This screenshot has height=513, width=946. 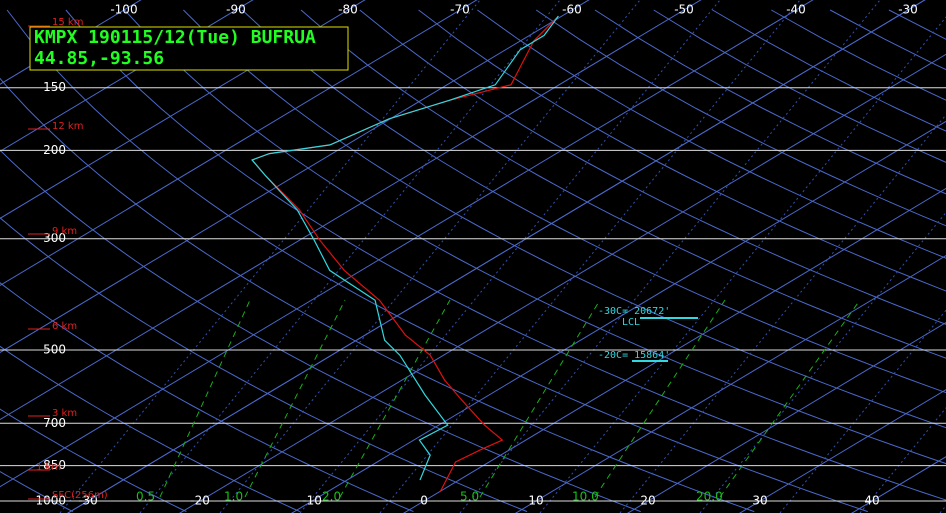 What do you see at coordinates (647, 501) in the screenshot?
I see `x-tick-label: 20` at bounding box center [647, 501].